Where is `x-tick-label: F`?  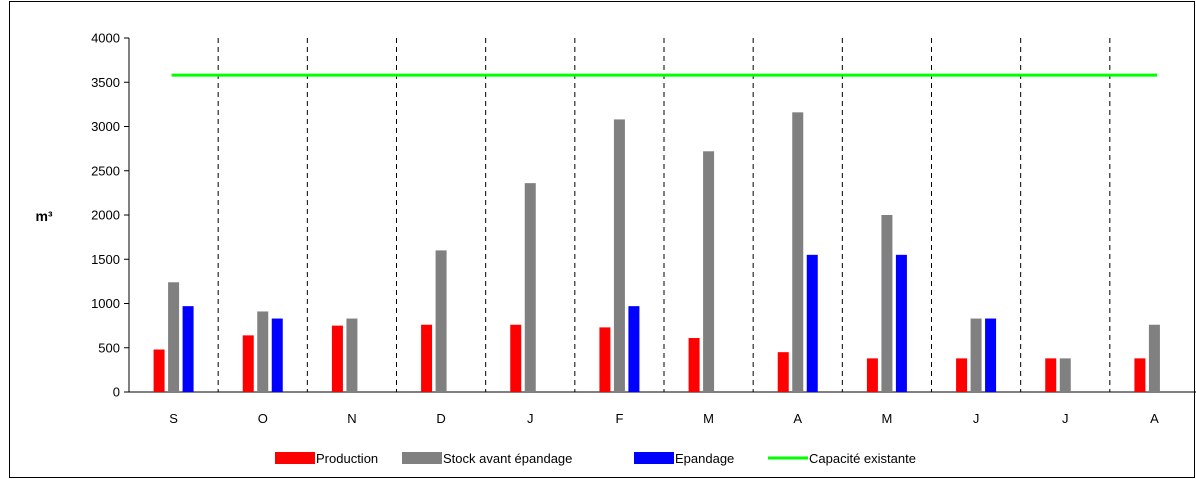
x-tick-label: F is located at coordinates (619, 418).